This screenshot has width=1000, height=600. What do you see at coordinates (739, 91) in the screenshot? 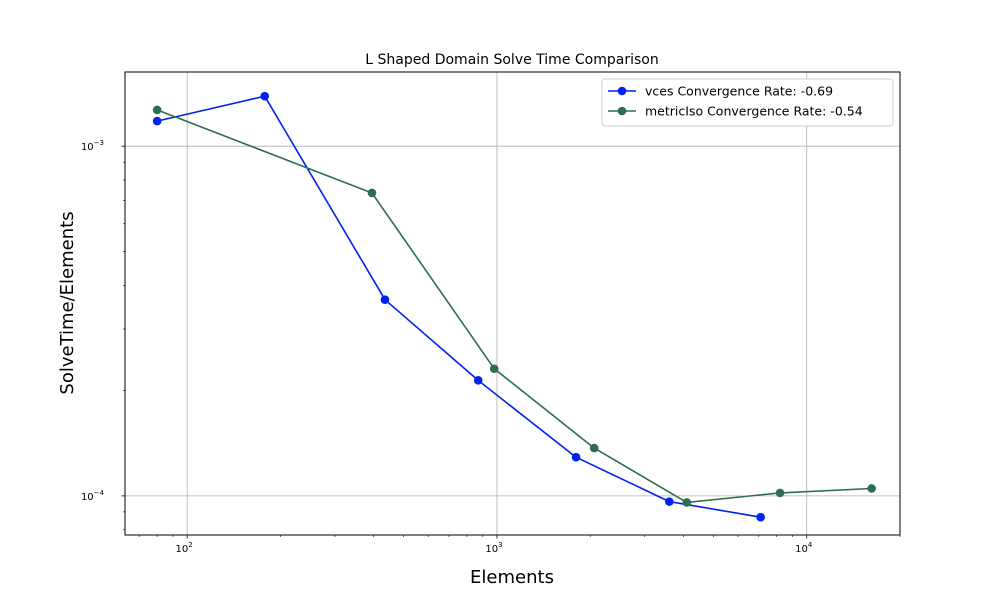
I see `legend-label: vces Convergence Rate: -0.69` at bounding box center [739, 91].